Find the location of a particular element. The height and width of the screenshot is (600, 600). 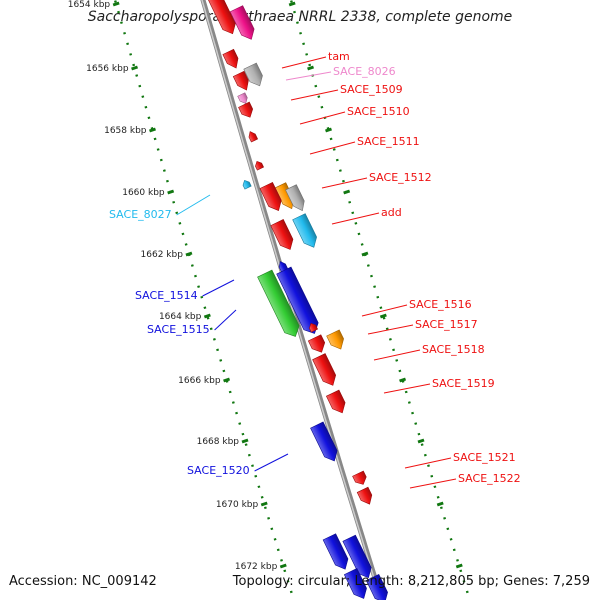

gene-label-sace_1521: SACE_1521 is located at coordinates (460, 460).